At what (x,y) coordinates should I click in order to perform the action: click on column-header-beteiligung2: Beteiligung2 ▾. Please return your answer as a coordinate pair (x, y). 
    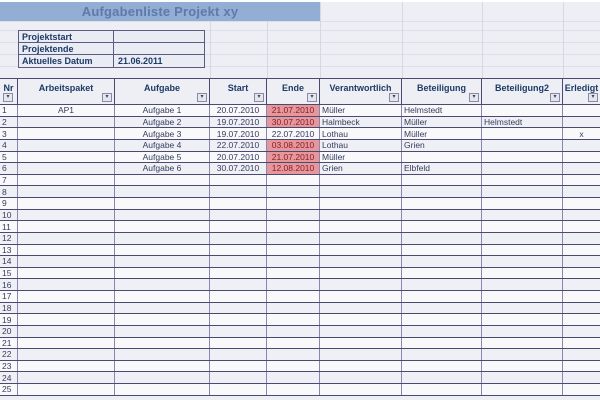
    Looking at the image, I should click on (522, 91).